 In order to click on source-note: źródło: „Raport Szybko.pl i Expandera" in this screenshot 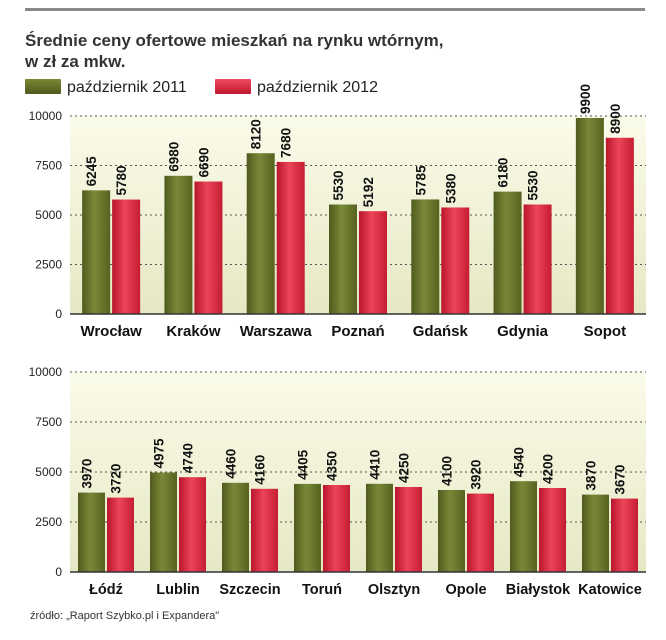, I will do `click(125, 616)`.